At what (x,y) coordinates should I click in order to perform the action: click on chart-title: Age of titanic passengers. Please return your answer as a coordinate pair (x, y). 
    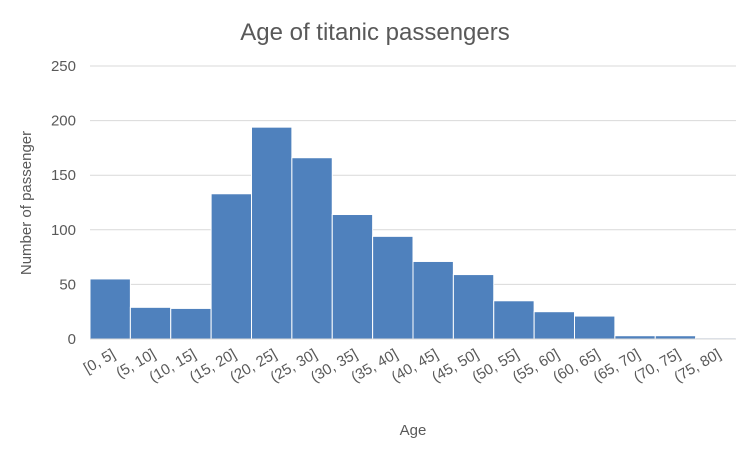
    Looking at the image, I should click on (375, 32).